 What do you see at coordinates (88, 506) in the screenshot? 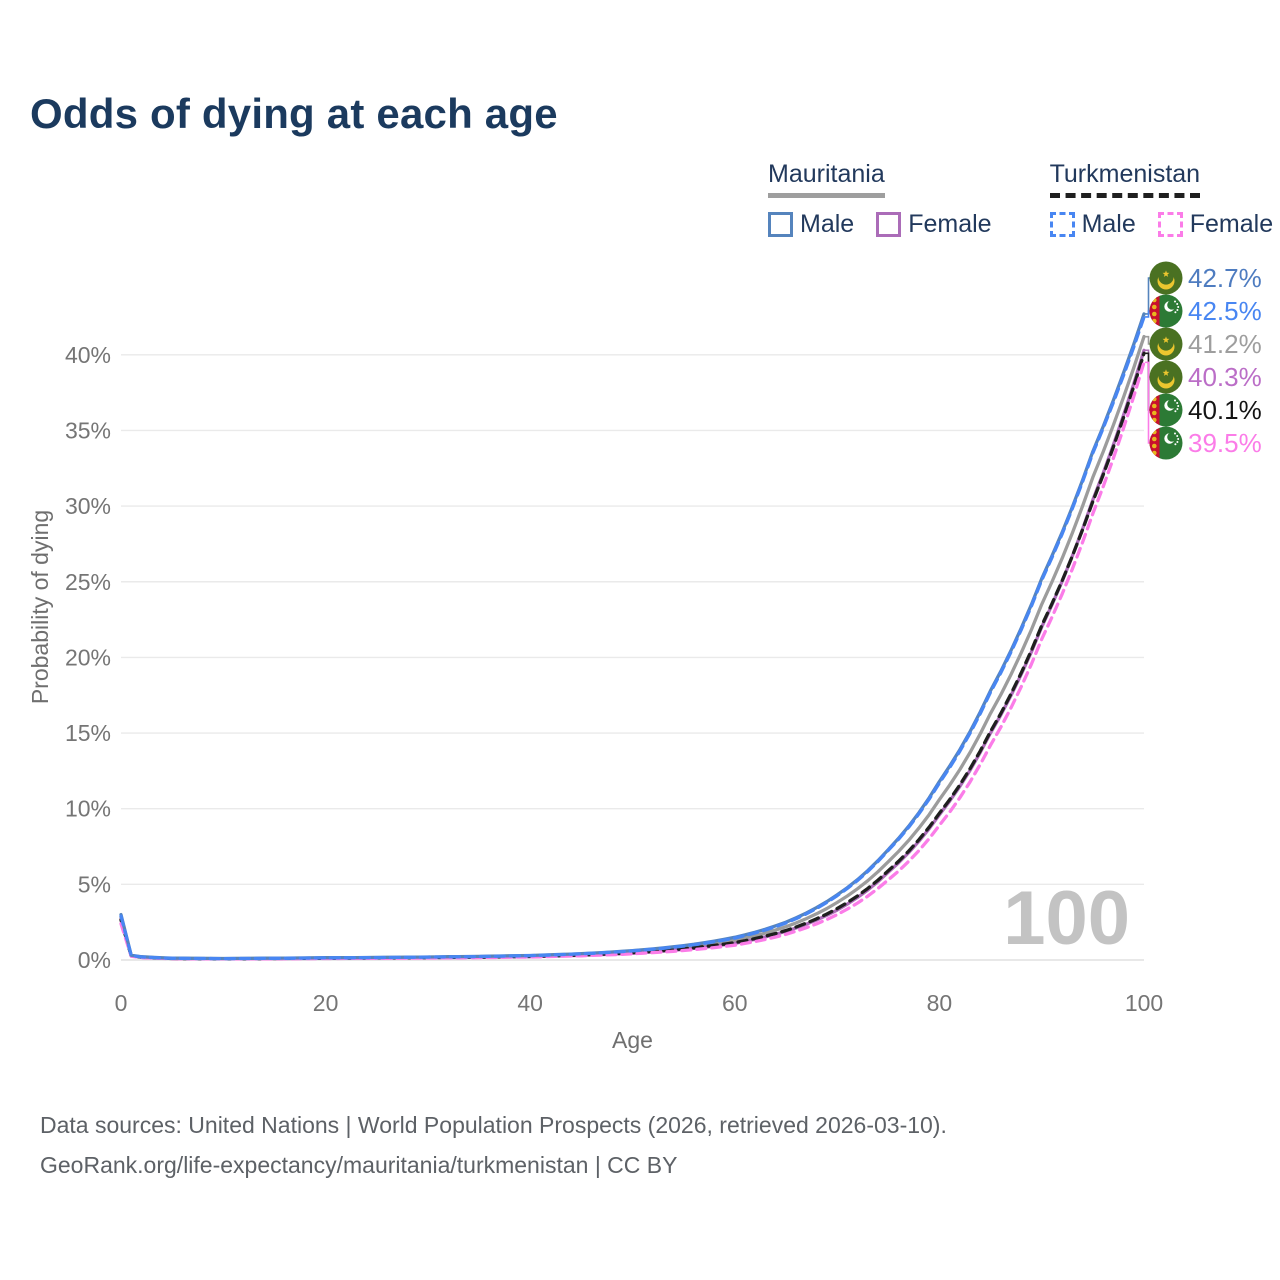
I see `y-tick-label: 30%` at bounding box center [88, 506].